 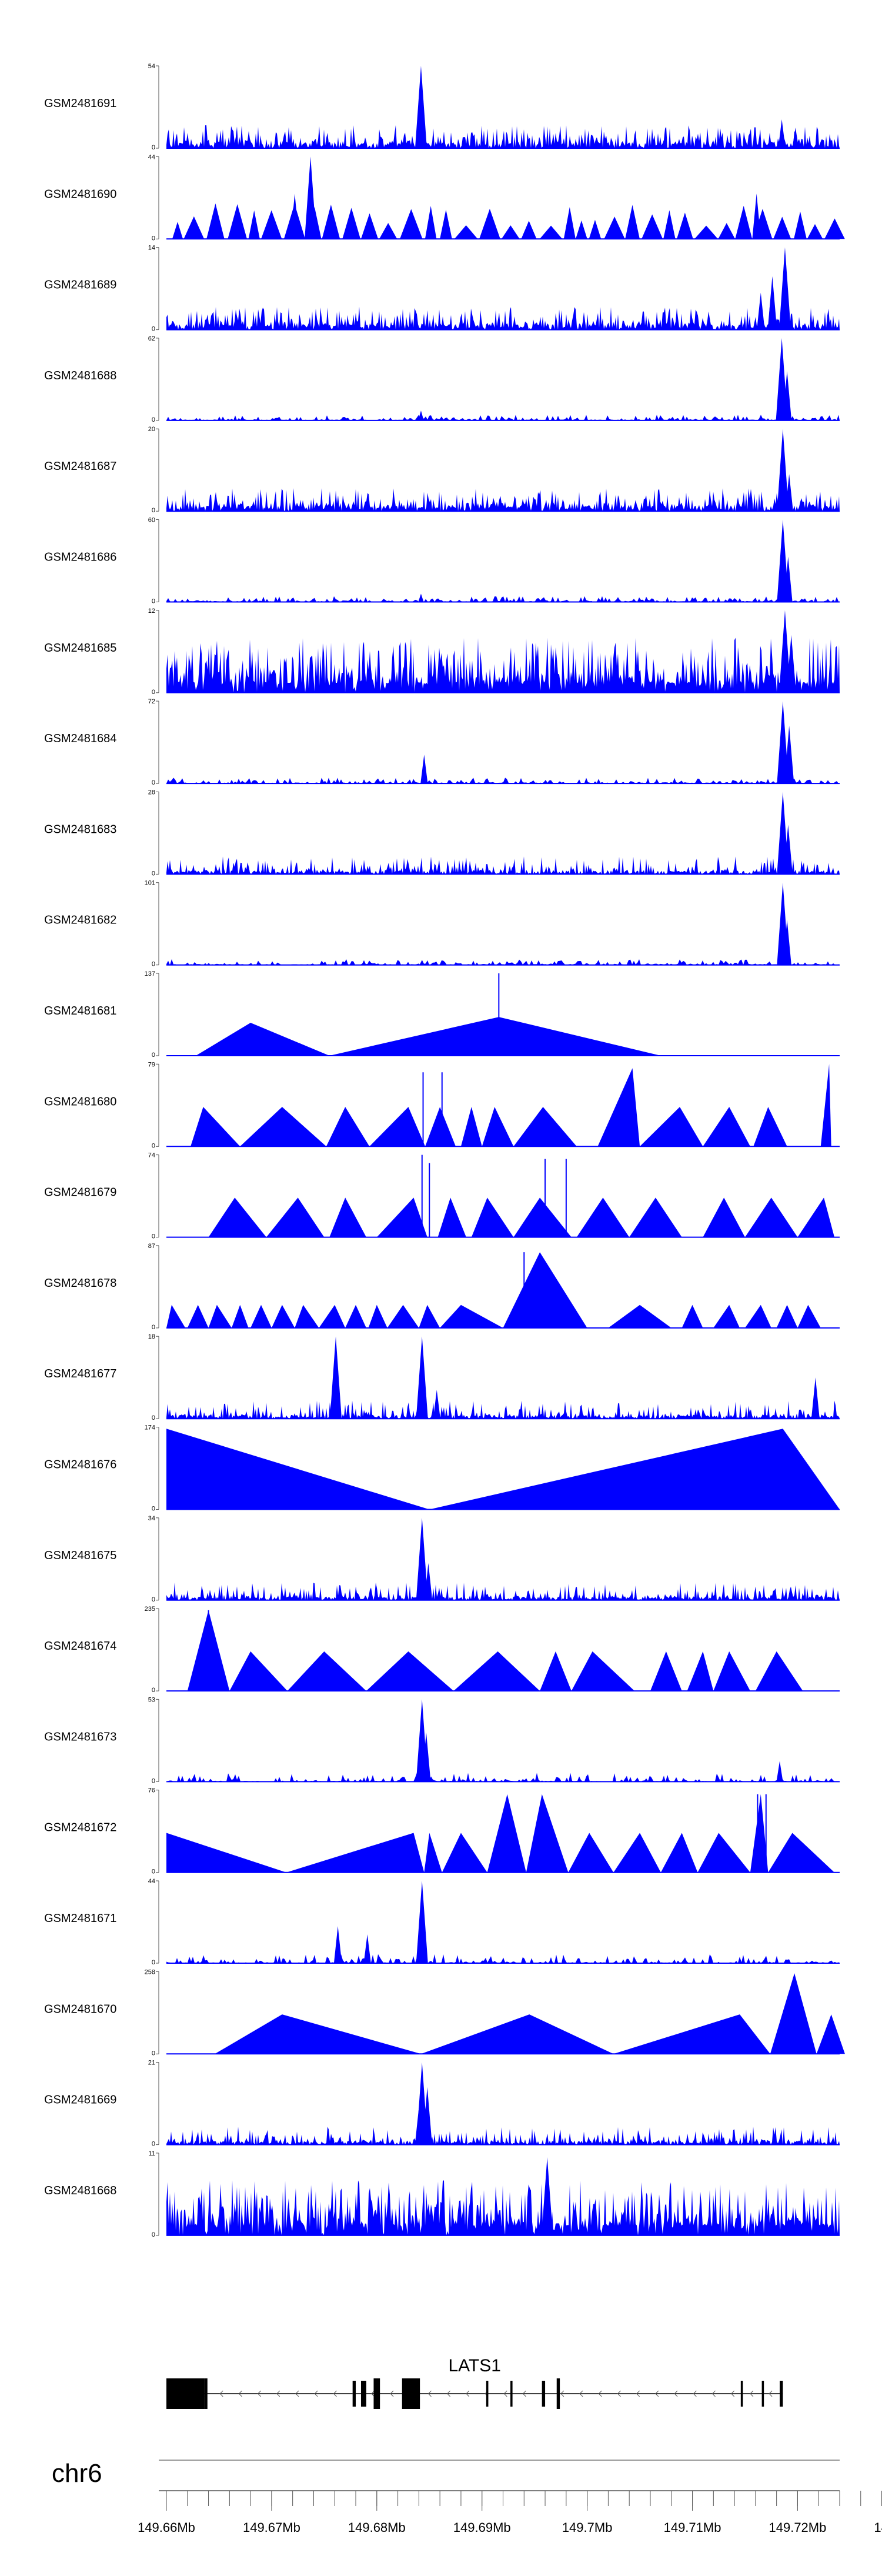 I want to click on track-label: GSM2481672, so click(x=80, y=1827).